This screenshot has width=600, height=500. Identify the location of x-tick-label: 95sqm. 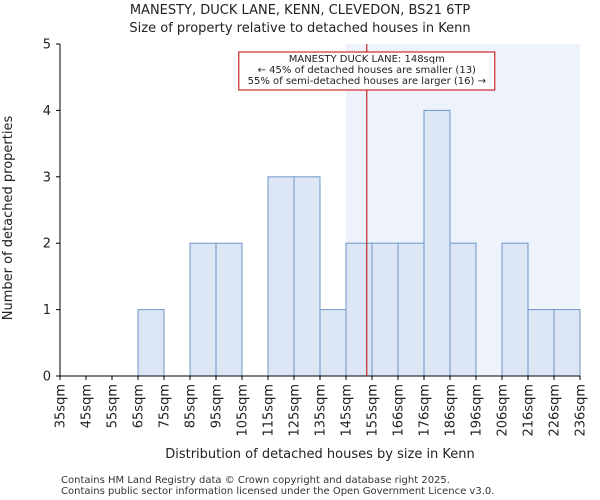
(217, 406).